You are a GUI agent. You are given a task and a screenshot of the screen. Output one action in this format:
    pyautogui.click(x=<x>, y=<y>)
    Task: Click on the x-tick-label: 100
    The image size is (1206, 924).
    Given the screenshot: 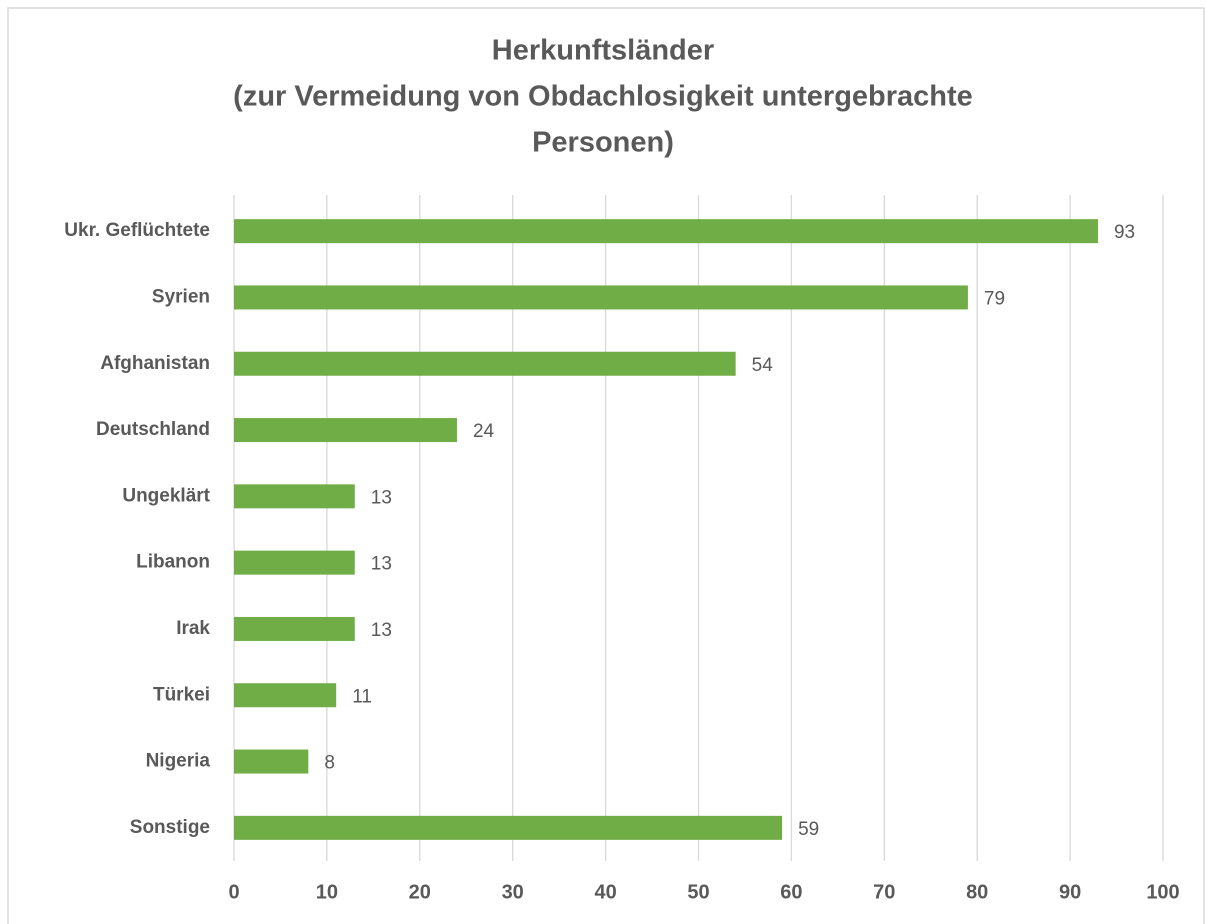 What is the action you would take?
    pyautogui.click(x=1162, y=892)
    